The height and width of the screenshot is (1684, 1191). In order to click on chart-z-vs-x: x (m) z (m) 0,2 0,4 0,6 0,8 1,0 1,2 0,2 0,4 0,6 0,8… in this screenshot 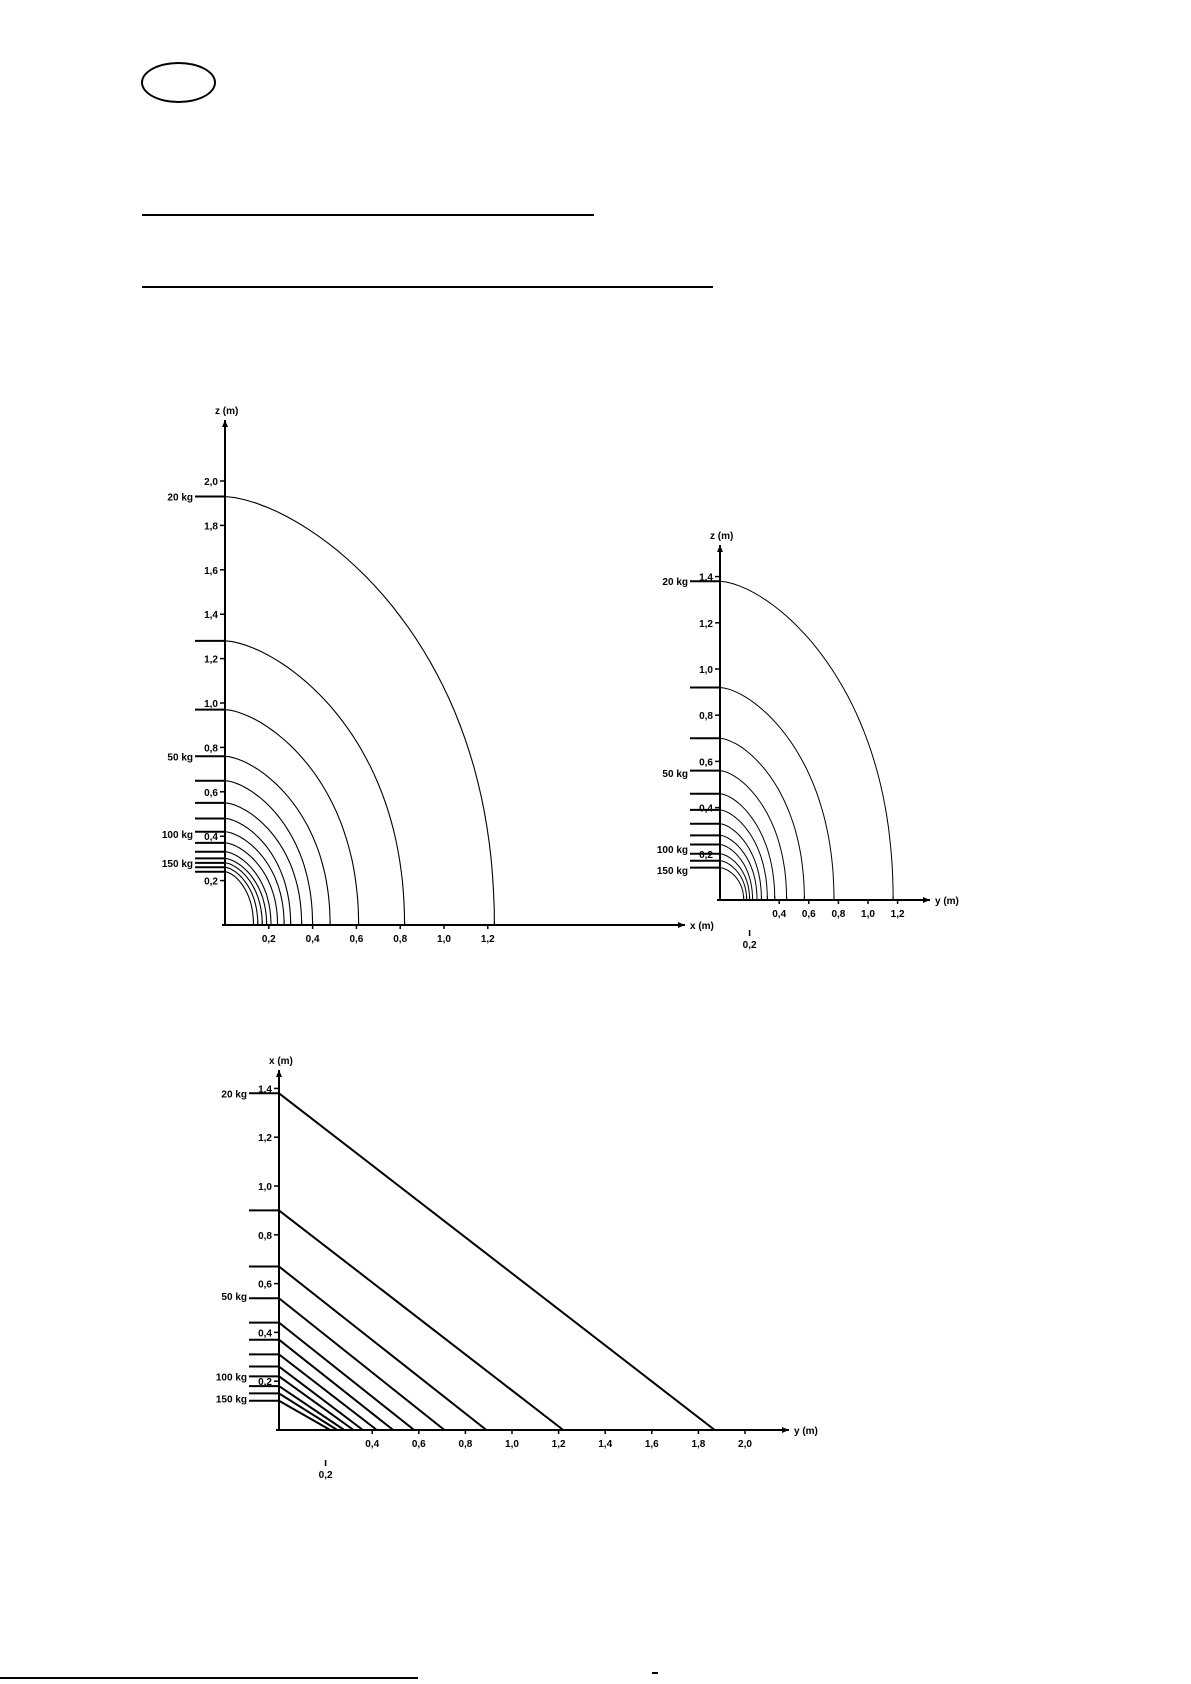, I will do `click(438, 675)`.